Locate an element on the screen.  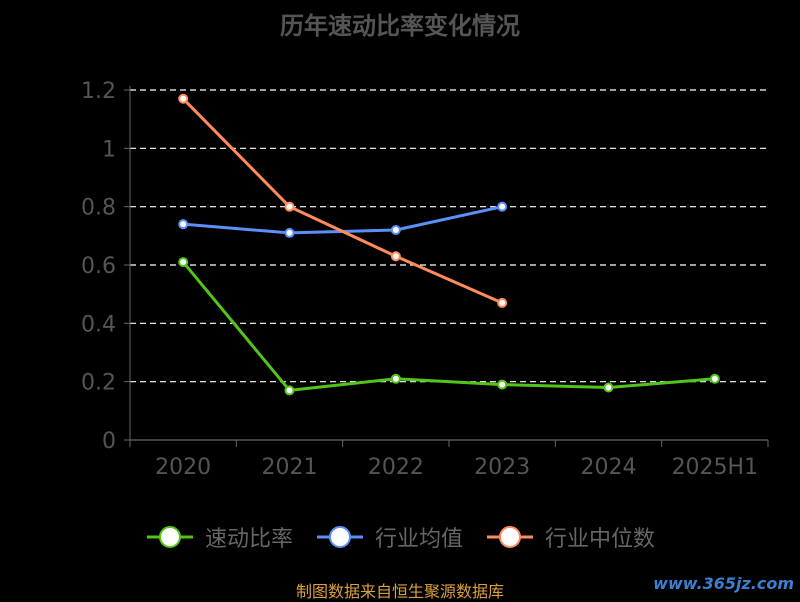
chart-title: 历年速动比率变化情况 is located at coordinates (400, 26).